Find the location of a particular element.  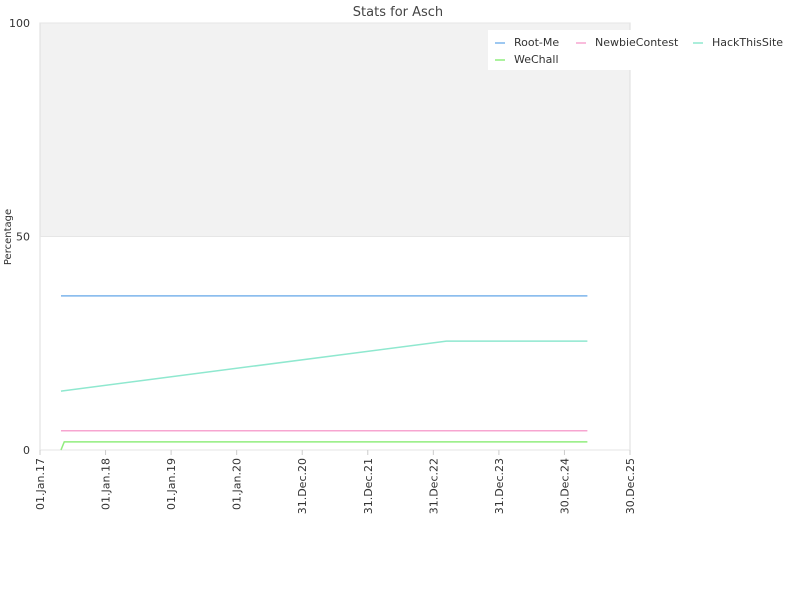

legend-label: Root-Me is located at coordinates (536, 42).